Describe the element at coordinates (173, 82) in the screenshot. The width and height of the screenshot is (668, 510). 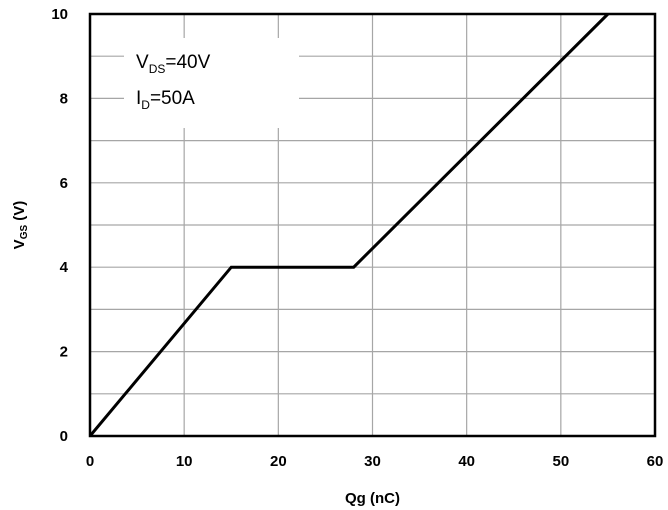
I see `legend: VDS=40V ID=50A` at that location.